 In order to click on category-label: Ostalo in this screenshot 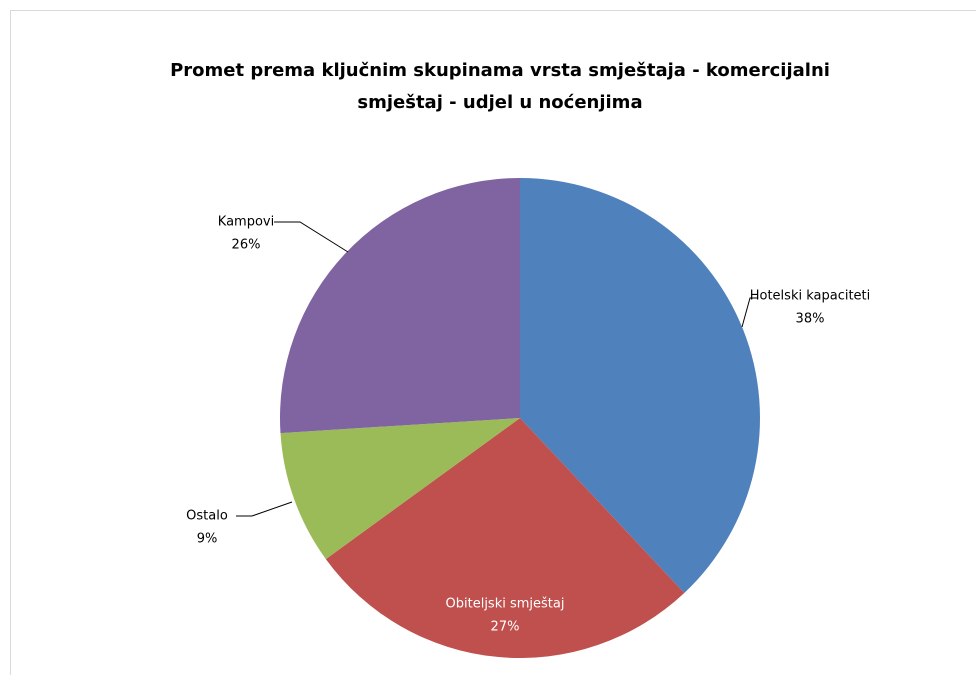, I will do `click(207, 516)`.